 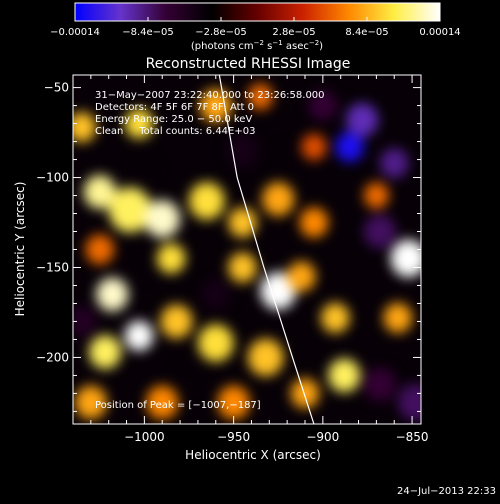 I want to click on colorbar-tick-label: 2.8e−05, so click(x=293, y=32).